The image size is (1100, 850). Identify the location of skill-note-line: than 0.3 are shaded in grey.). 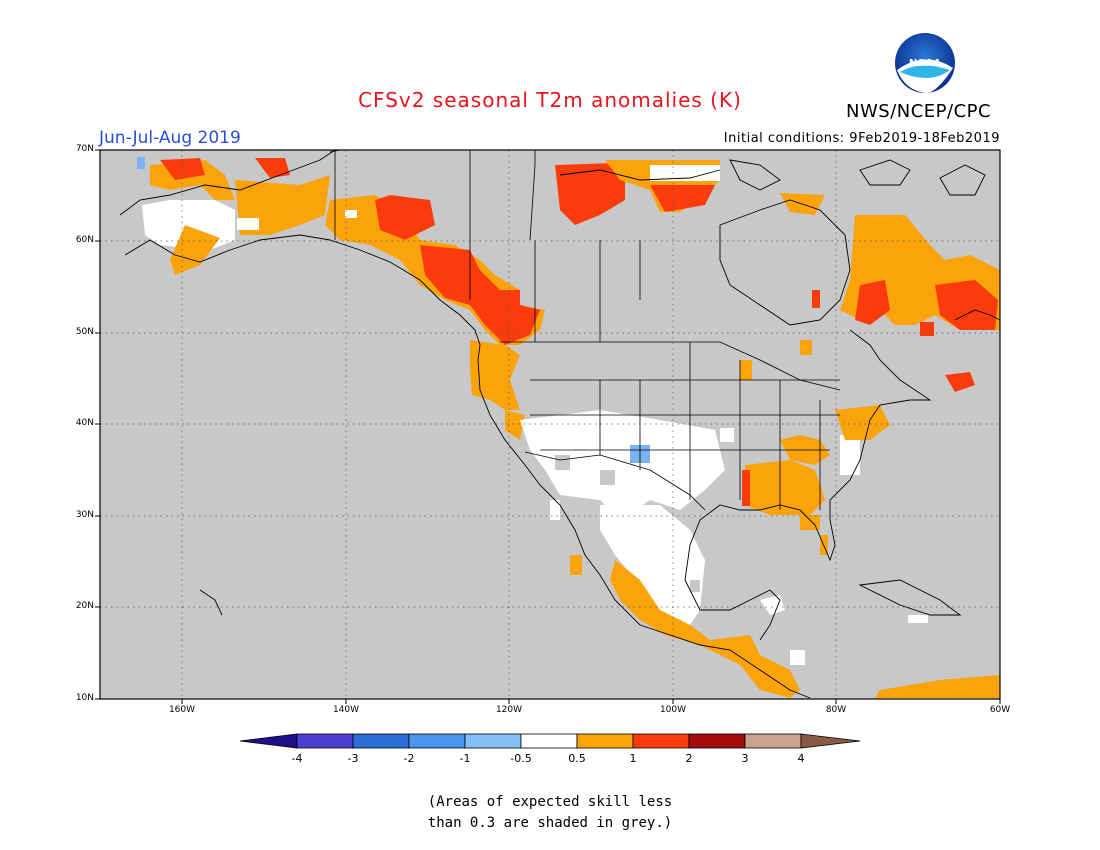
(550, 823).